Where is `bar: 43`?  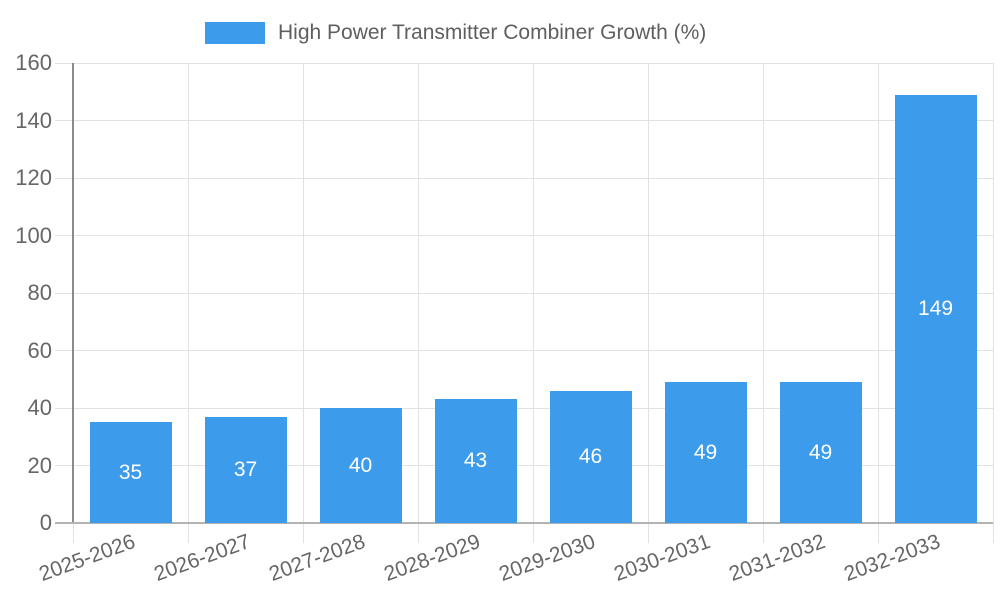 bar: 43 is located at coordinates (475, 461).